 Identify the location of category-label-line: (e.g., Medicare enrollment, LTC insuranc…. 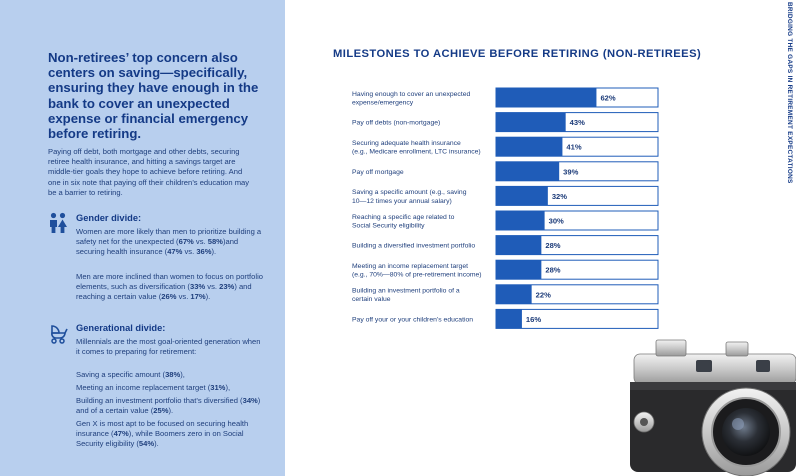
(416, 152).